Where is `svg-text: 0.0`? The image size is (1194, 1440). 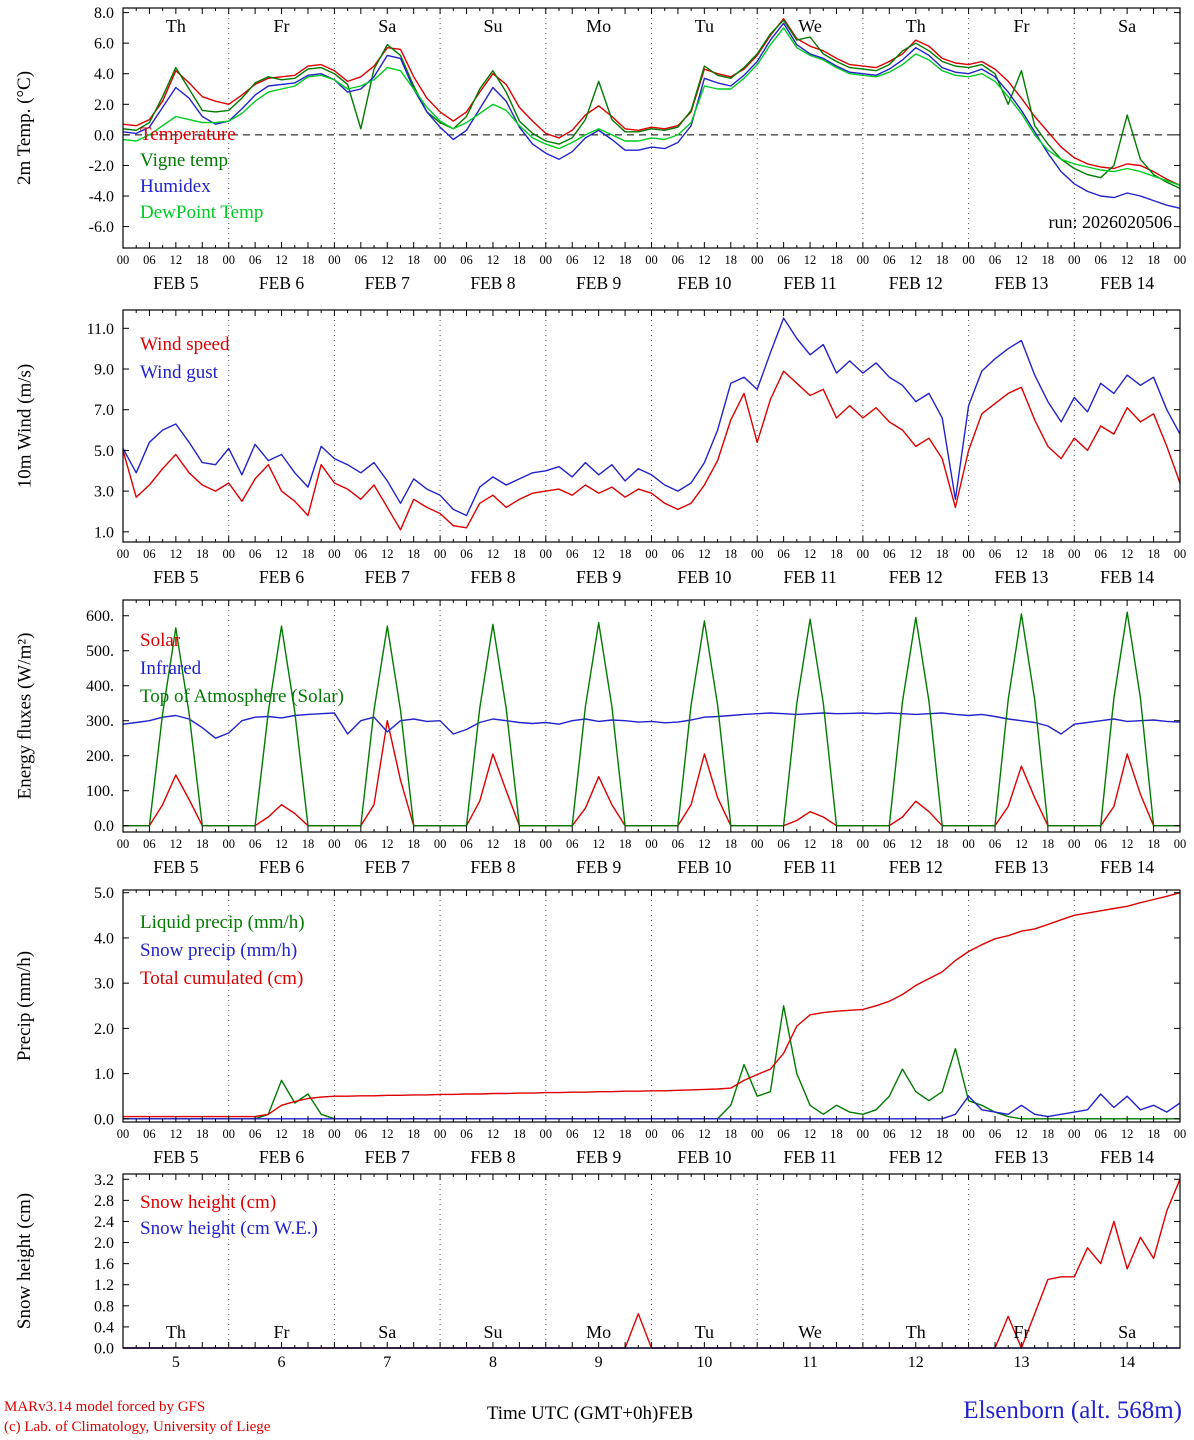 svg-text: 0.0 is located at coordinates (104, 826).